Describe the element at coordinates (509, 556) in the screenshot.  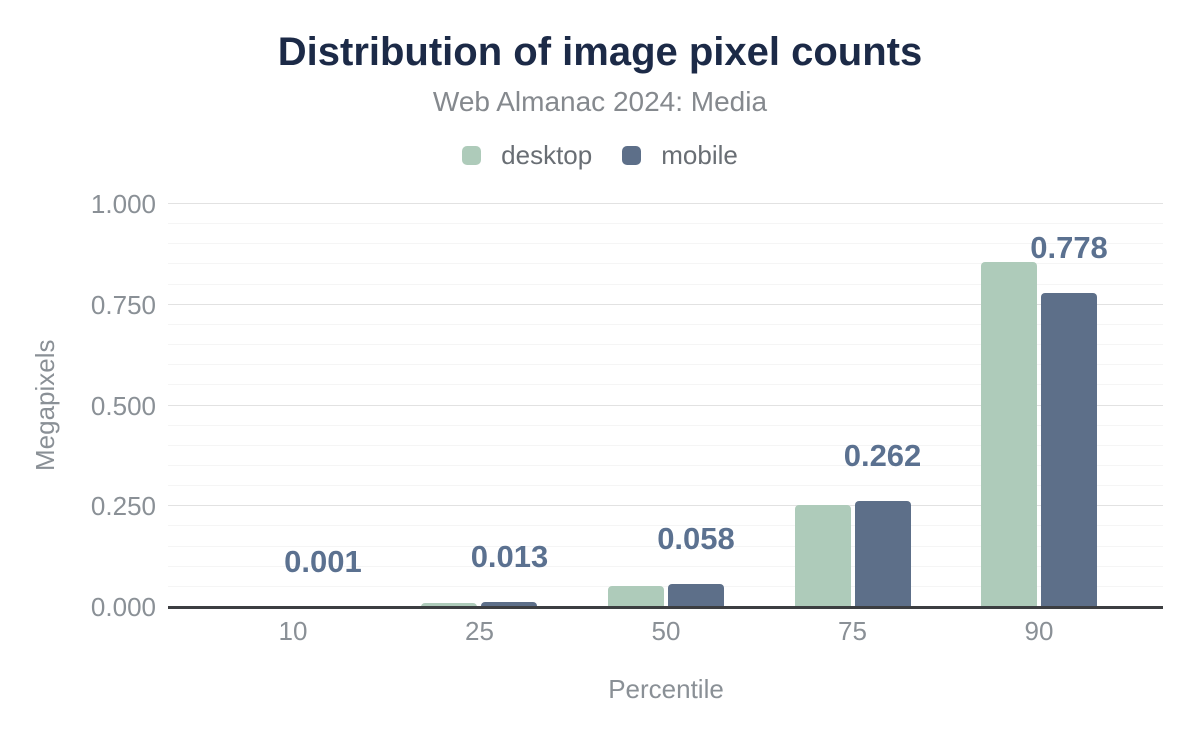
I see `data-label-p25: 0.013` at that location.